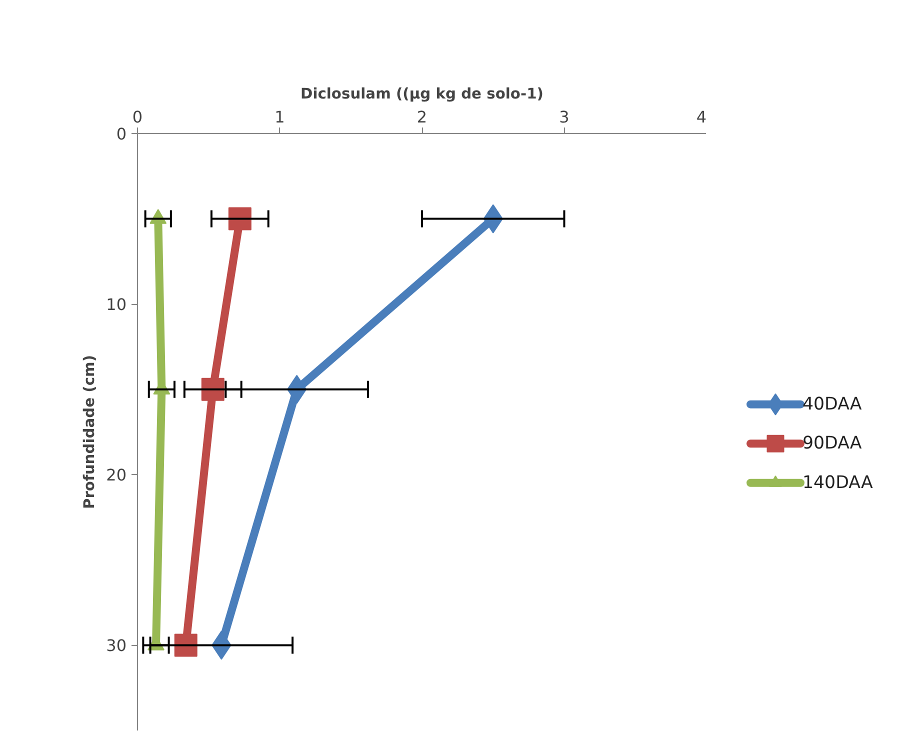 The image size is (910, 751). Describe the element at coordinates (116, 475) in the screenshot. I see `y-tick-label: 20` at that location.